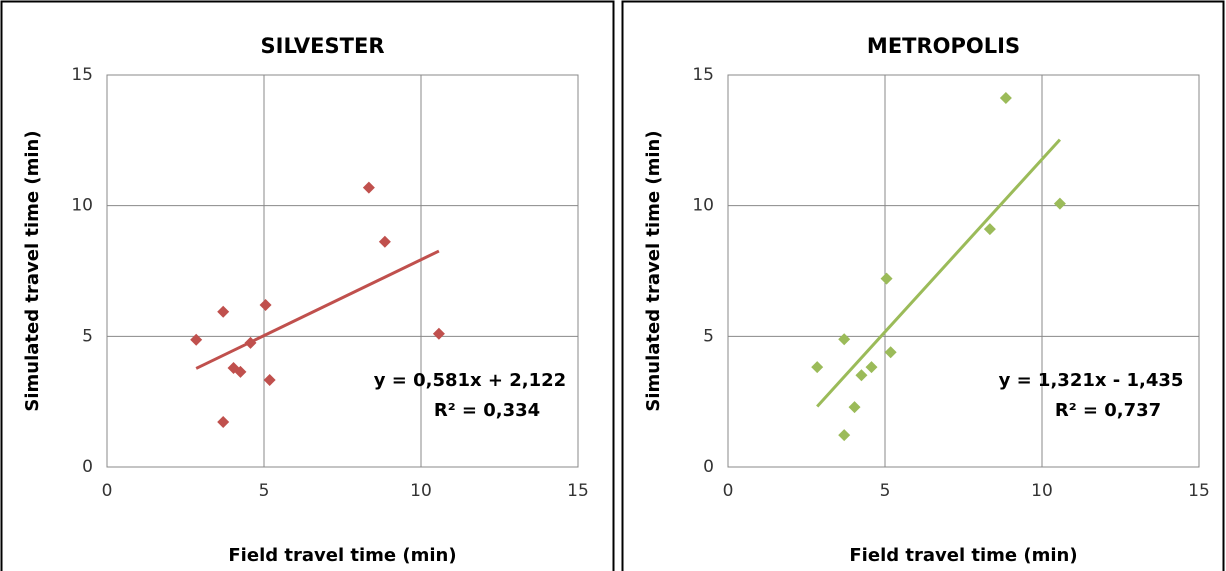 The width and height of the screenshot is (1226, 571). I want to click on trend-equation: y = 0,581x + 2,122, so click(470, 380).